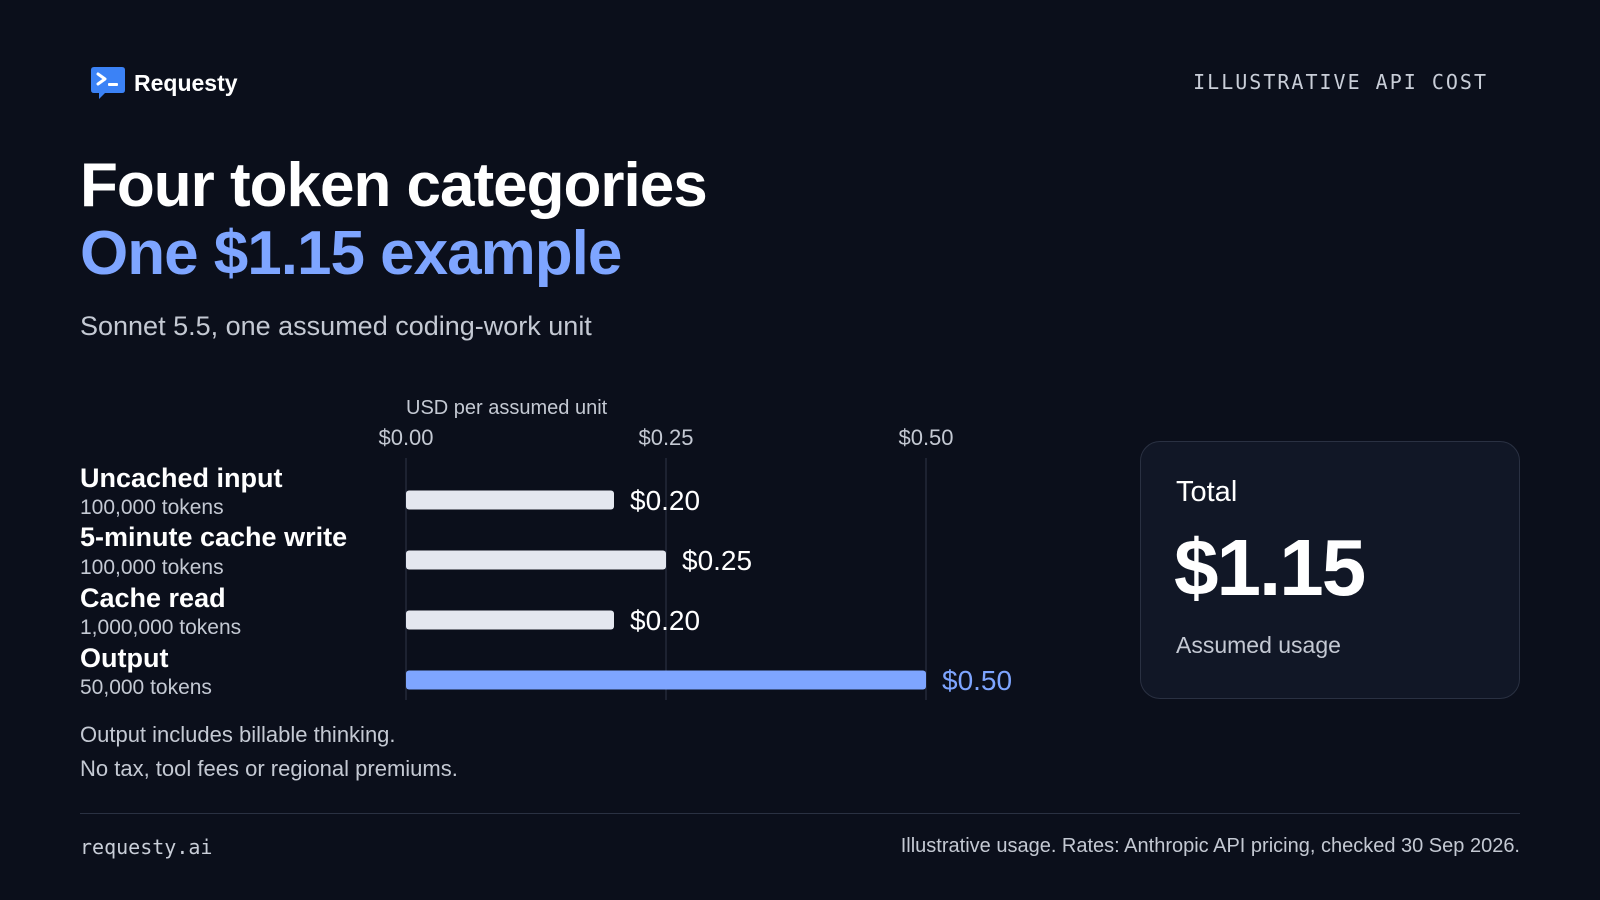  Describe the element at coordinates (238, 734) in the screenshot. I see `note-line: Output includes billable thinking.` at that location.